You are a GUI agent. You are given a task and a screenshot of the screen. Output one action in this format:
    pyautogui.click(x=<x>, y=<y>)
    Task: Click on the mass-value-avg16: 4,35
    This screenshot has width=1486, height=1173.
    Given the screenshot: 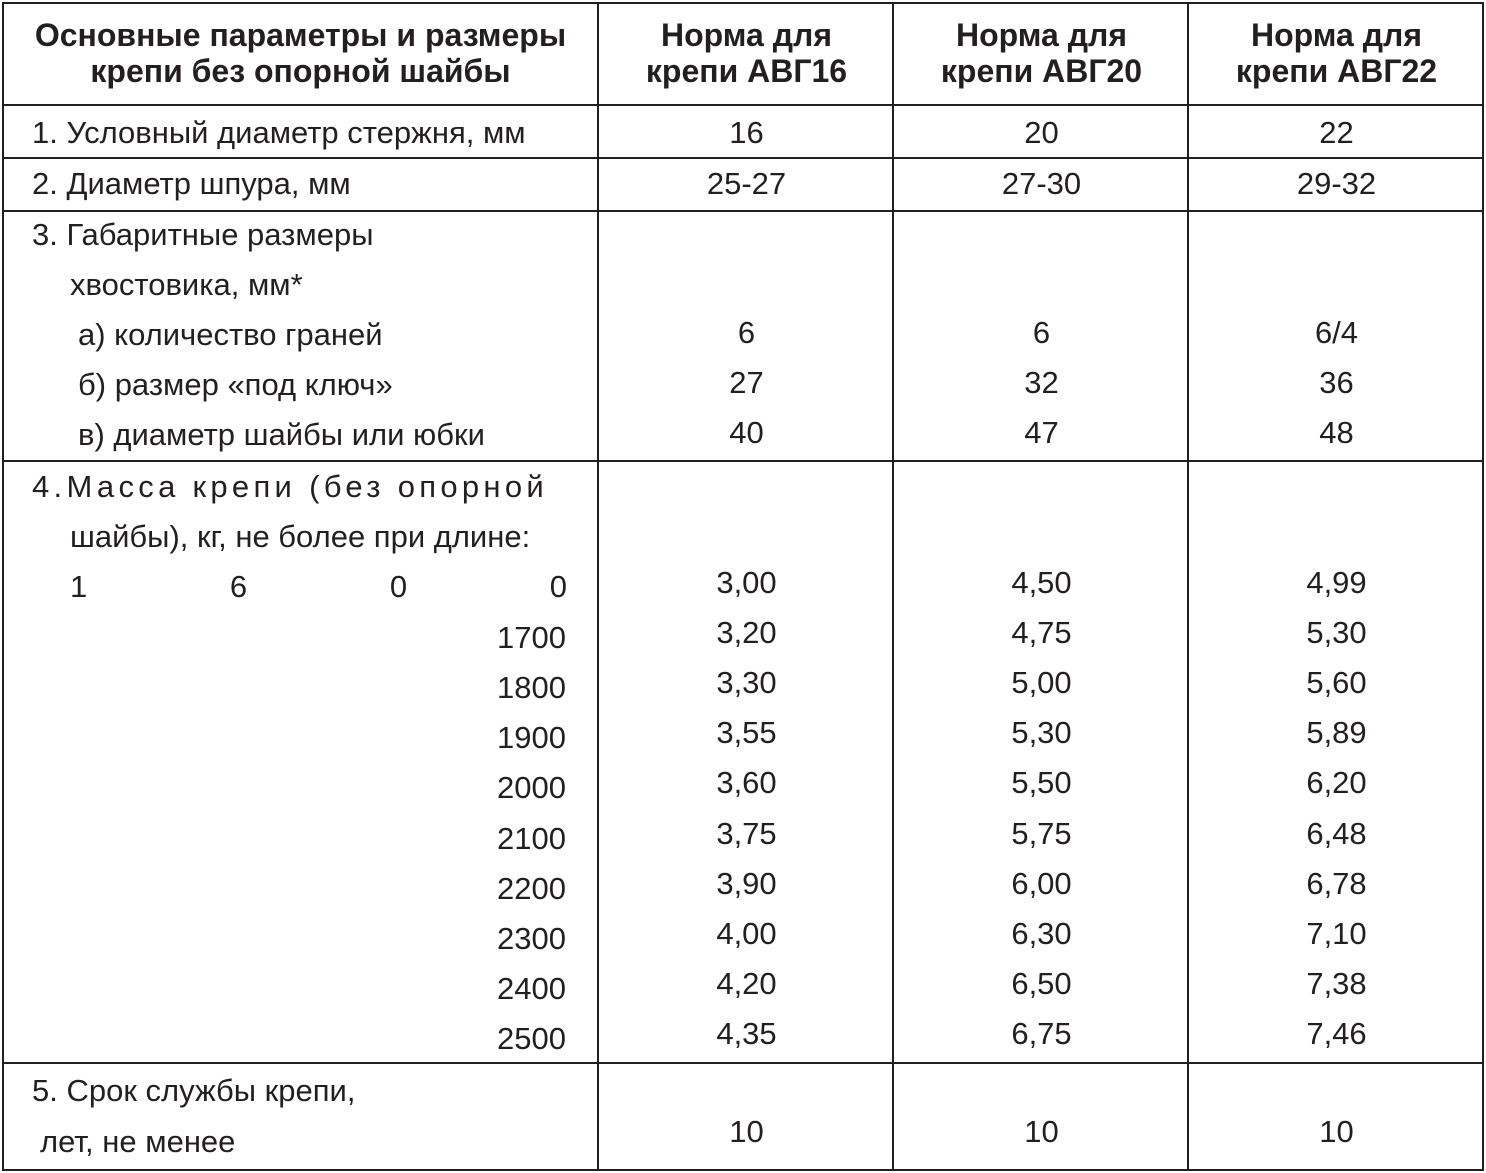 What is the action you would take?
    pyautogui.click(x=746, y=1033)
    